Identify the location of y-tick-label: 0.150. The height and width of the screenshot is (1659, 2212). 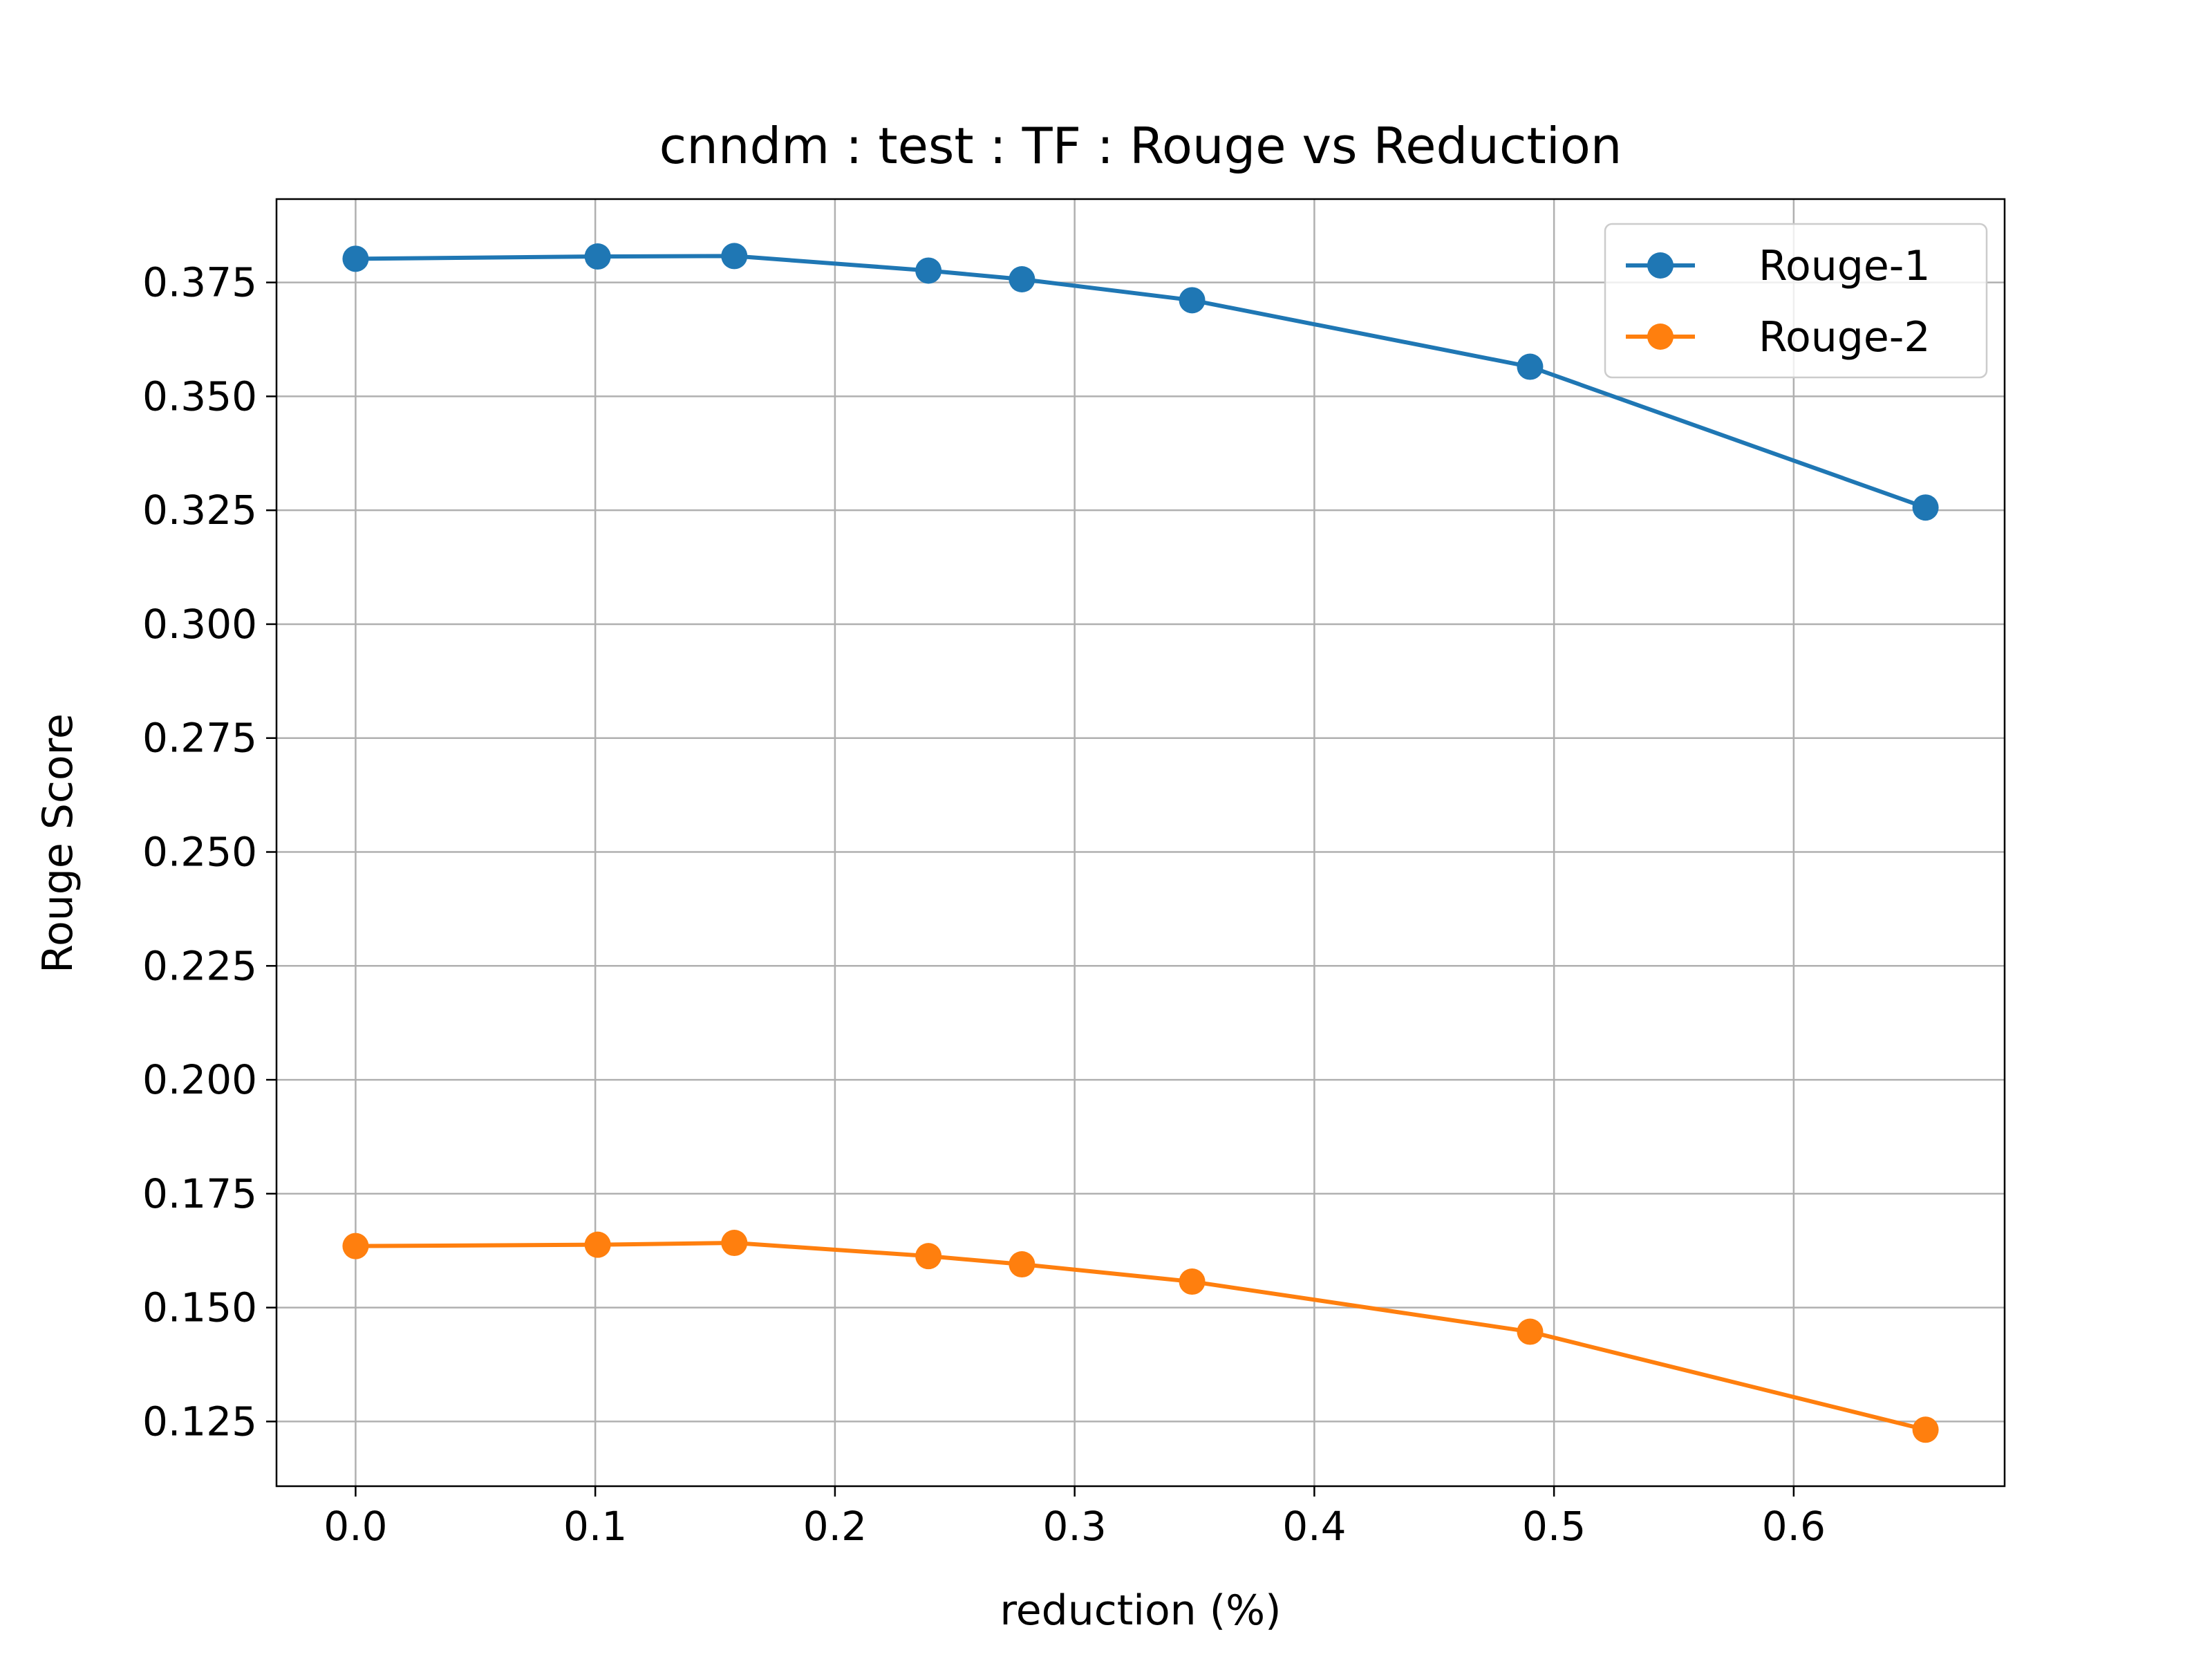
(199, 1307).